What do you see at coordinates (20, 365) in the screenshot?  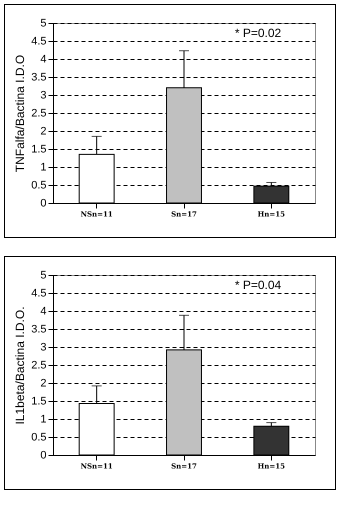 I see `y-axis-title: IL1beta/Bactina I.D.O.` at bounding box center [20, 365].